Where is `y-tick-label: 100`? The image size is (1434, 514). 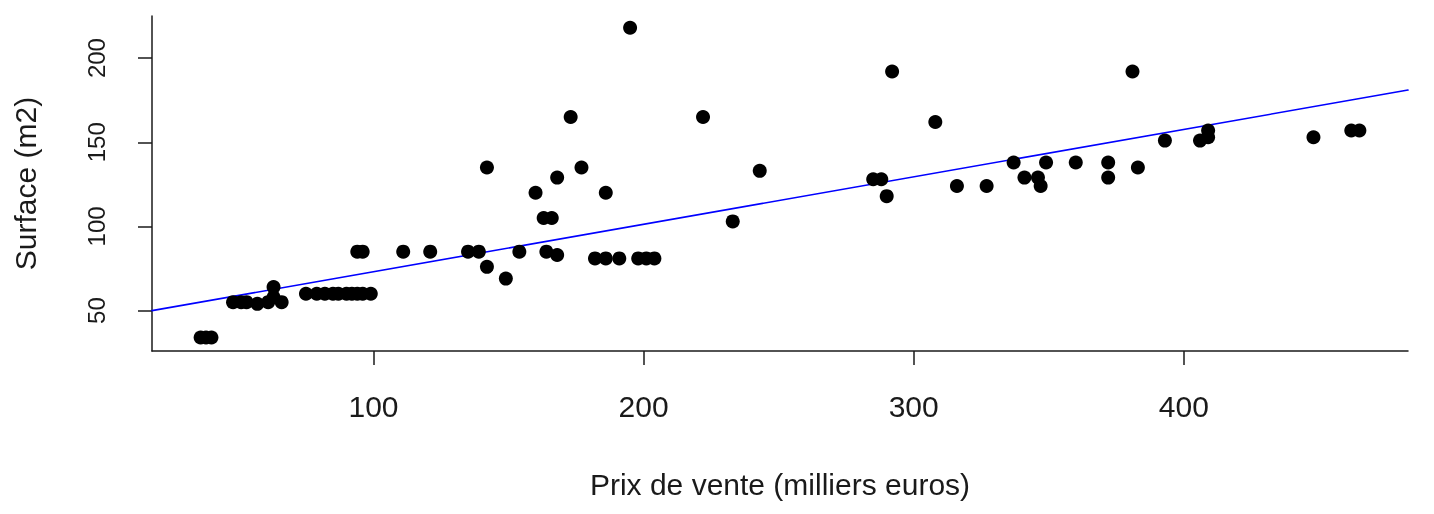
y-tick-label: 100 is located at coordinates (96, 226).